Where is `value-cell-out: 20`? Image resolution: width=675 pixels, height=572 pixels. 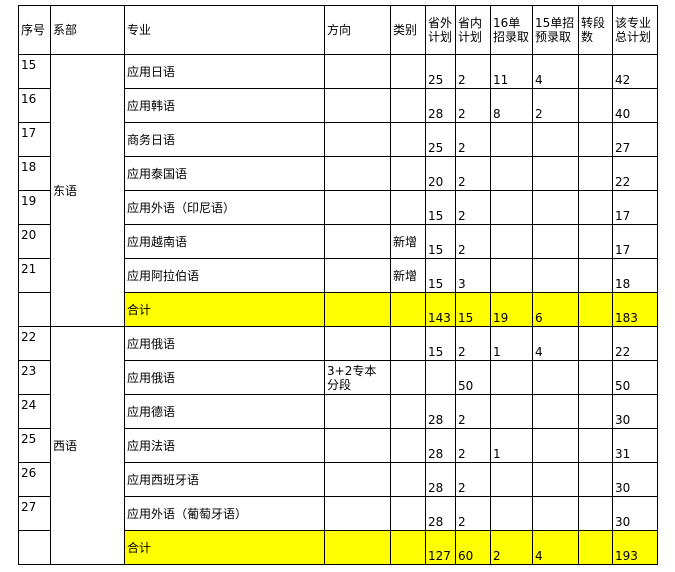 value-cell-out: 20 is located at coordinates (440, 173).